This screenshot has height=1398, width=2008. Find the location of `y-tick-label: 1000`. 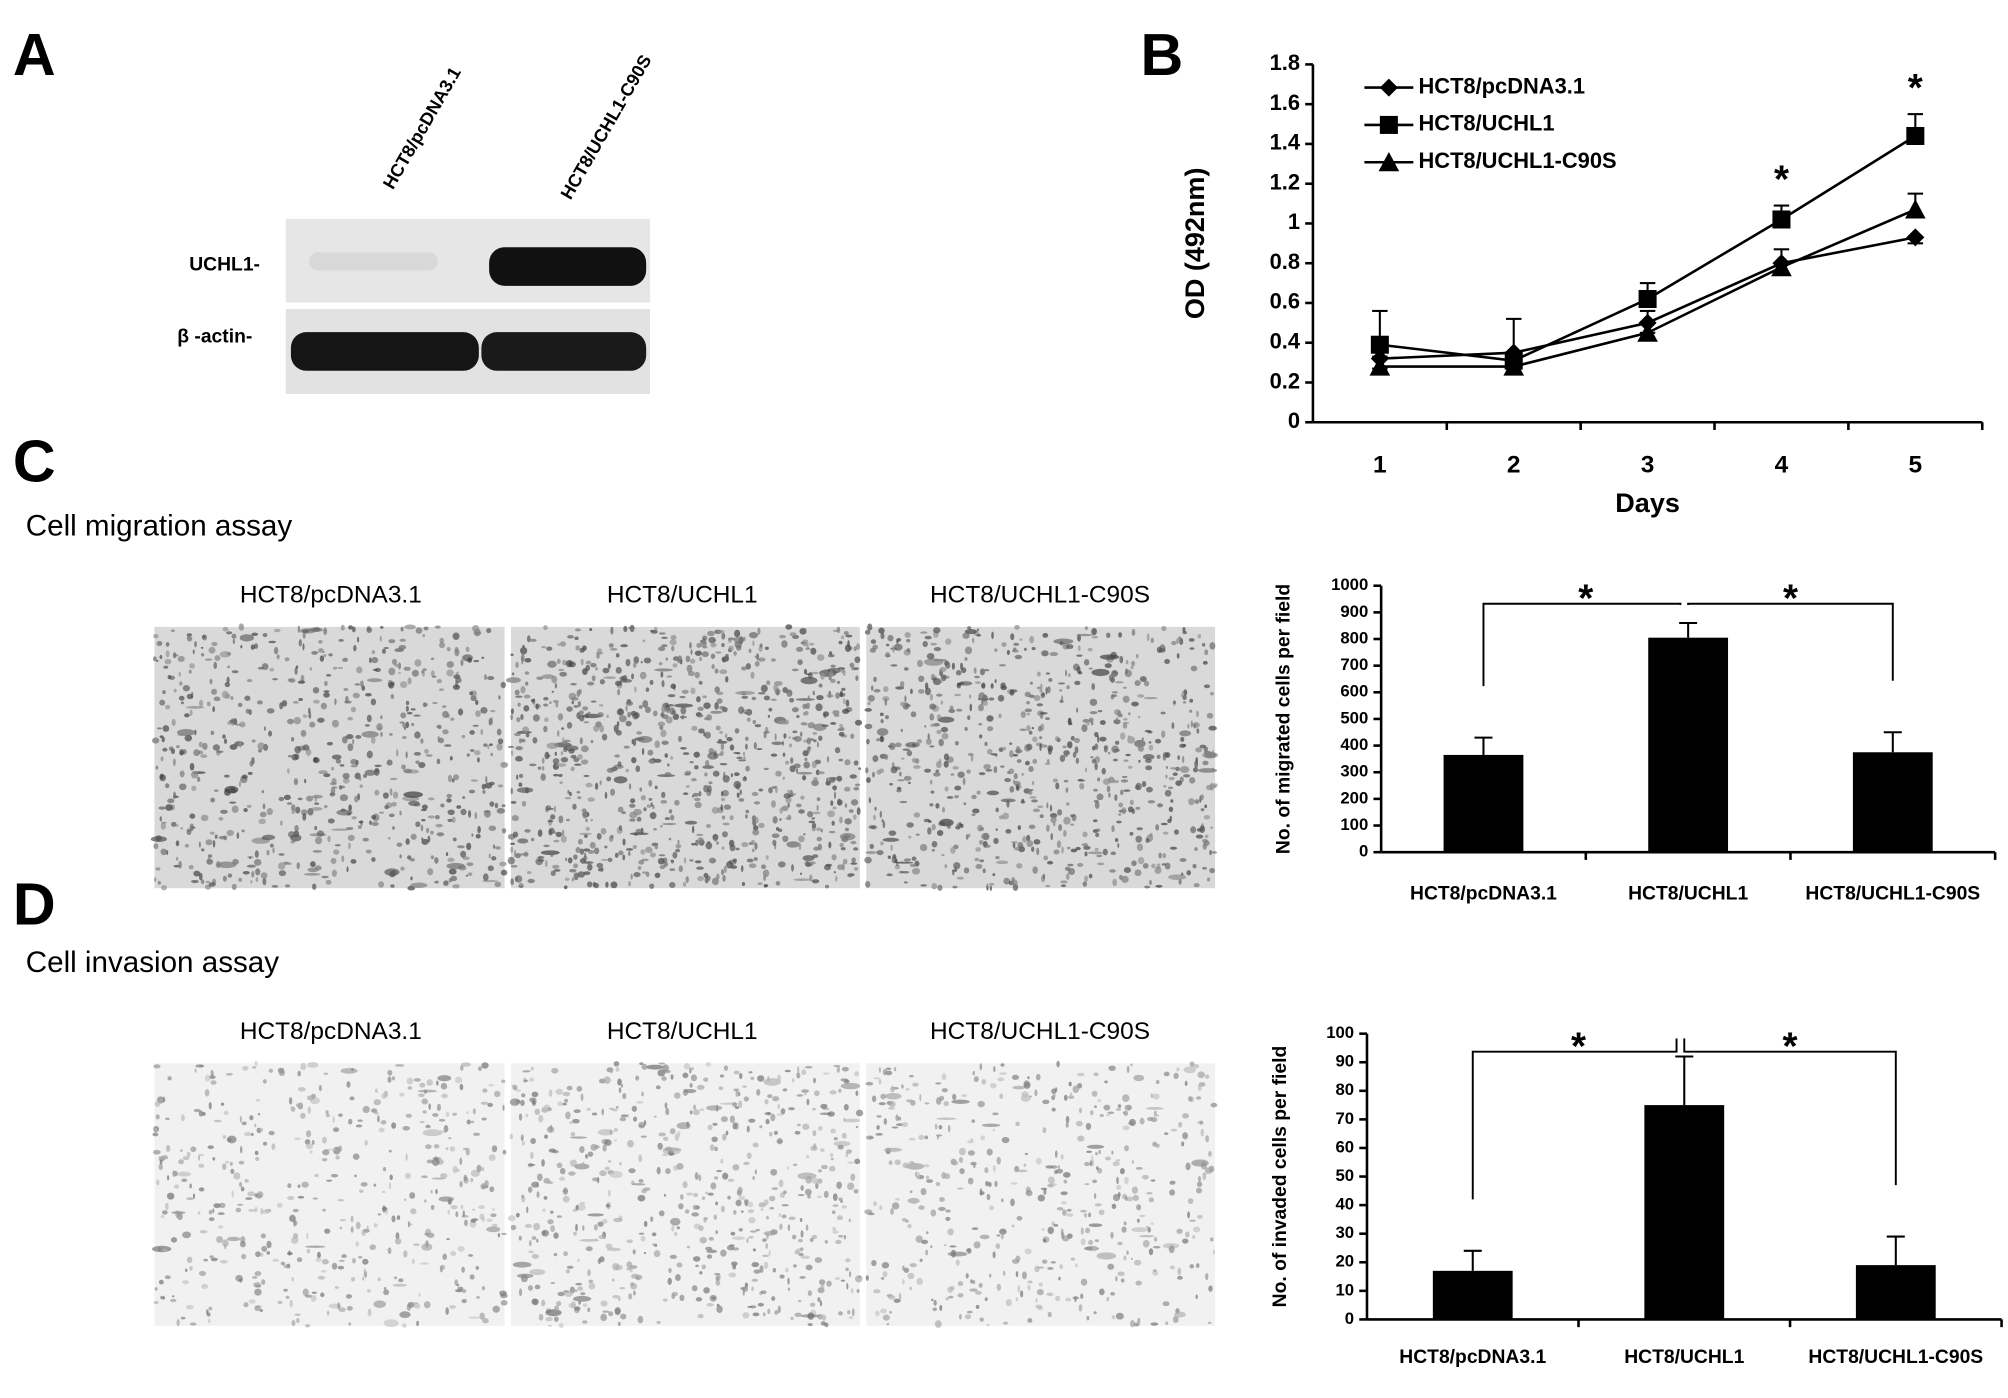

y-tick-label: 1000 is located at coordinates (1349, 584).